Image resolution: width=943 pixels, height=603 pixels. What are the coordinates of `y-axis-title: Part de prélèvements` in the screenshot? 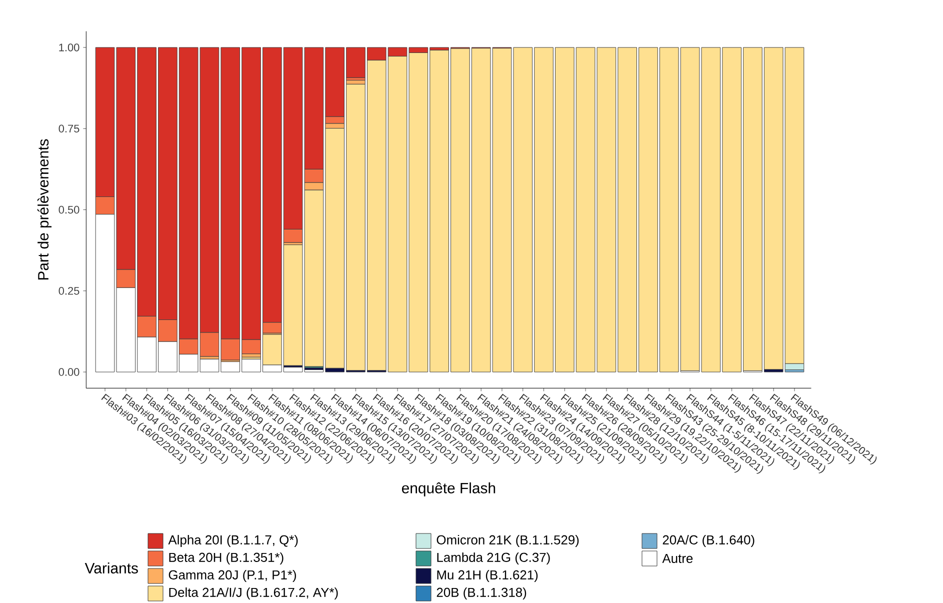 It's located at (44, 209).